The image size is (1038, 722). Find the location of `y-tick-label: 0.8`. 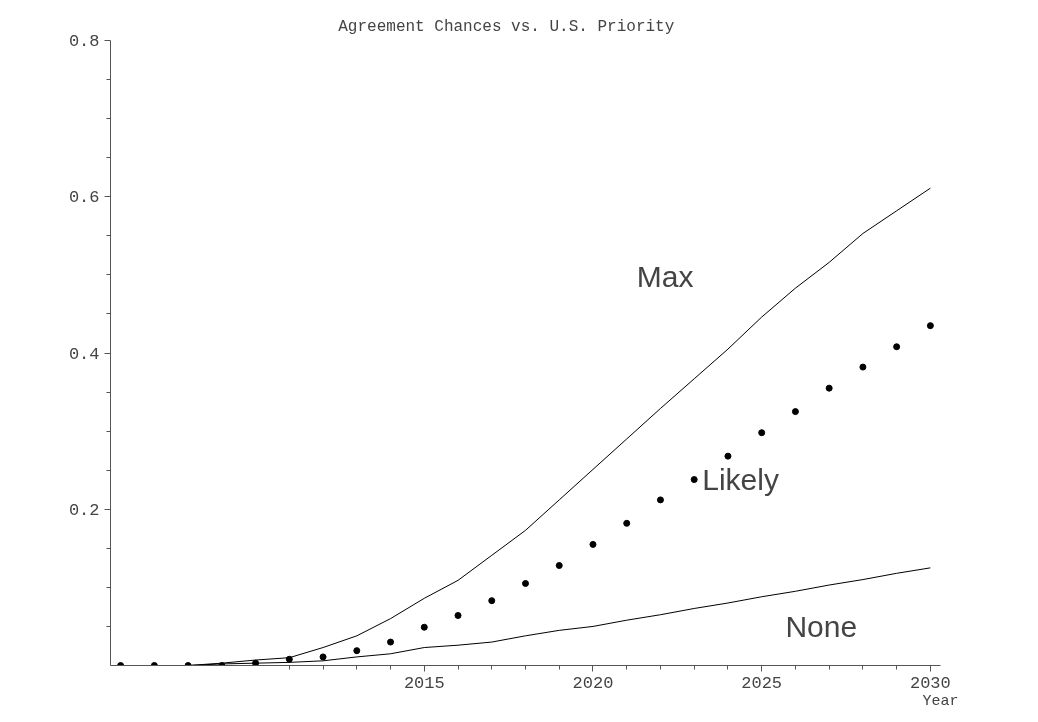

y-tick-label: 0.8 is located at coordinates (84, 41).